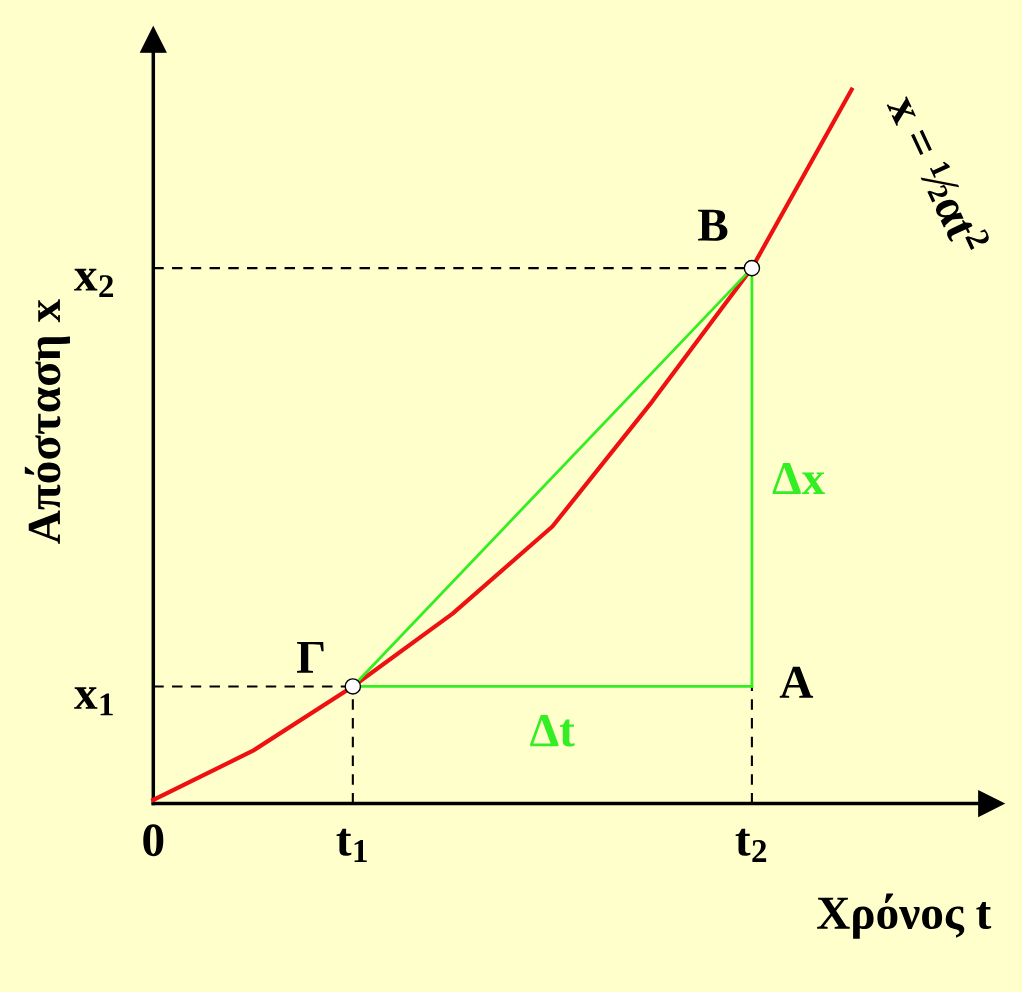 This screenshot has height=992, width=1022. What do you see at coordinates (93, 701) in the screenshot?
I see `annotation: x$_{1}$` at bounding box center [93, 701].